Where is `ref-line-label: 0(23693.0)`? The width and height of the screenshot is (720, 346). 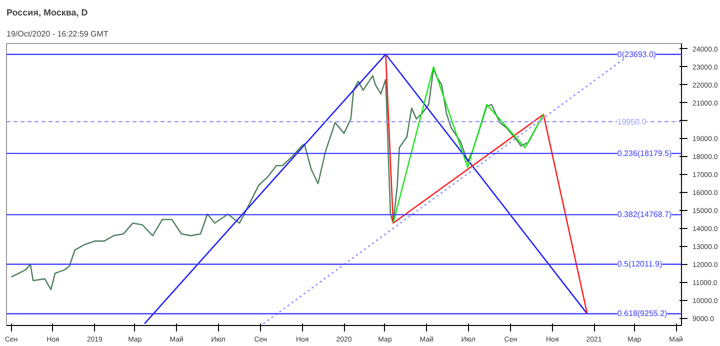
ref-line-label: 0(23693.0) is located at coordinates (636, 54).